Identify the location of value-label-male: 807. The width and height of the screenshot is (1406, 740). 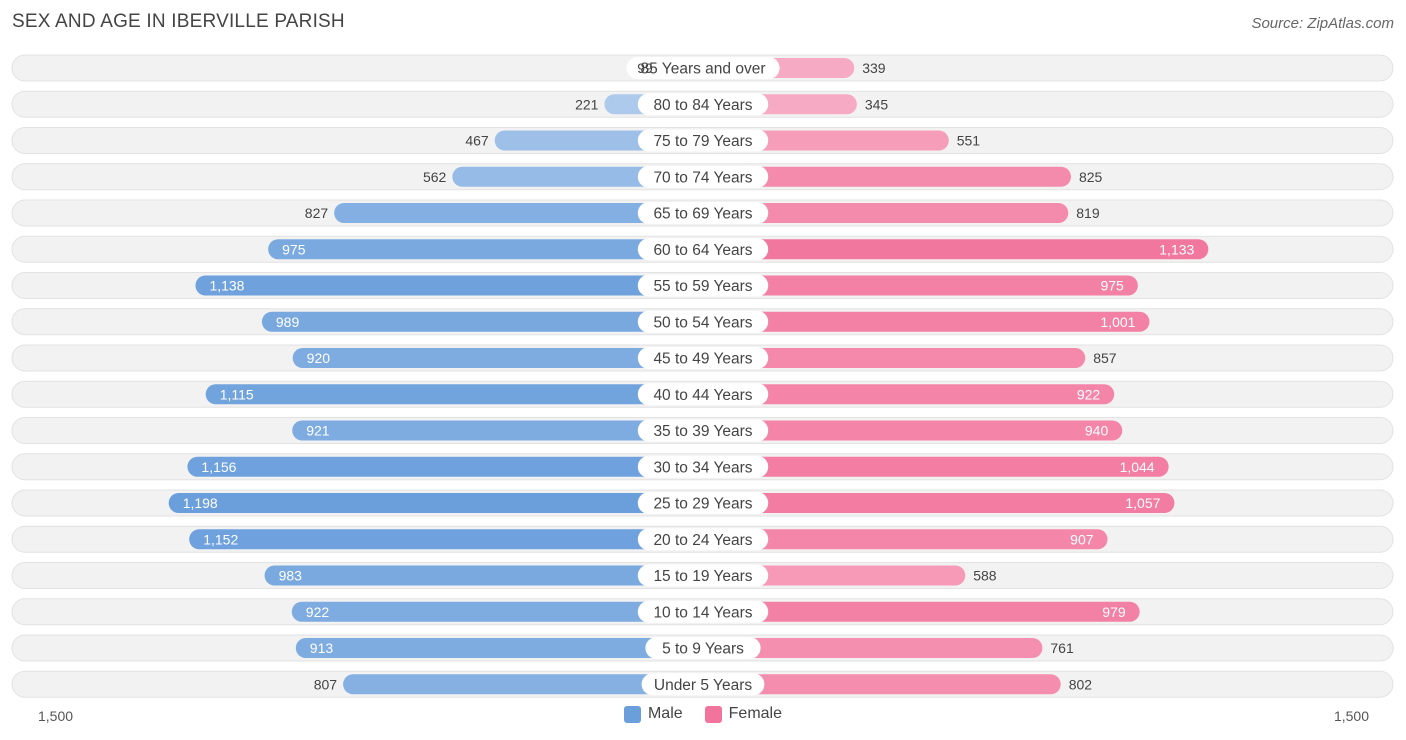
(326, 684).